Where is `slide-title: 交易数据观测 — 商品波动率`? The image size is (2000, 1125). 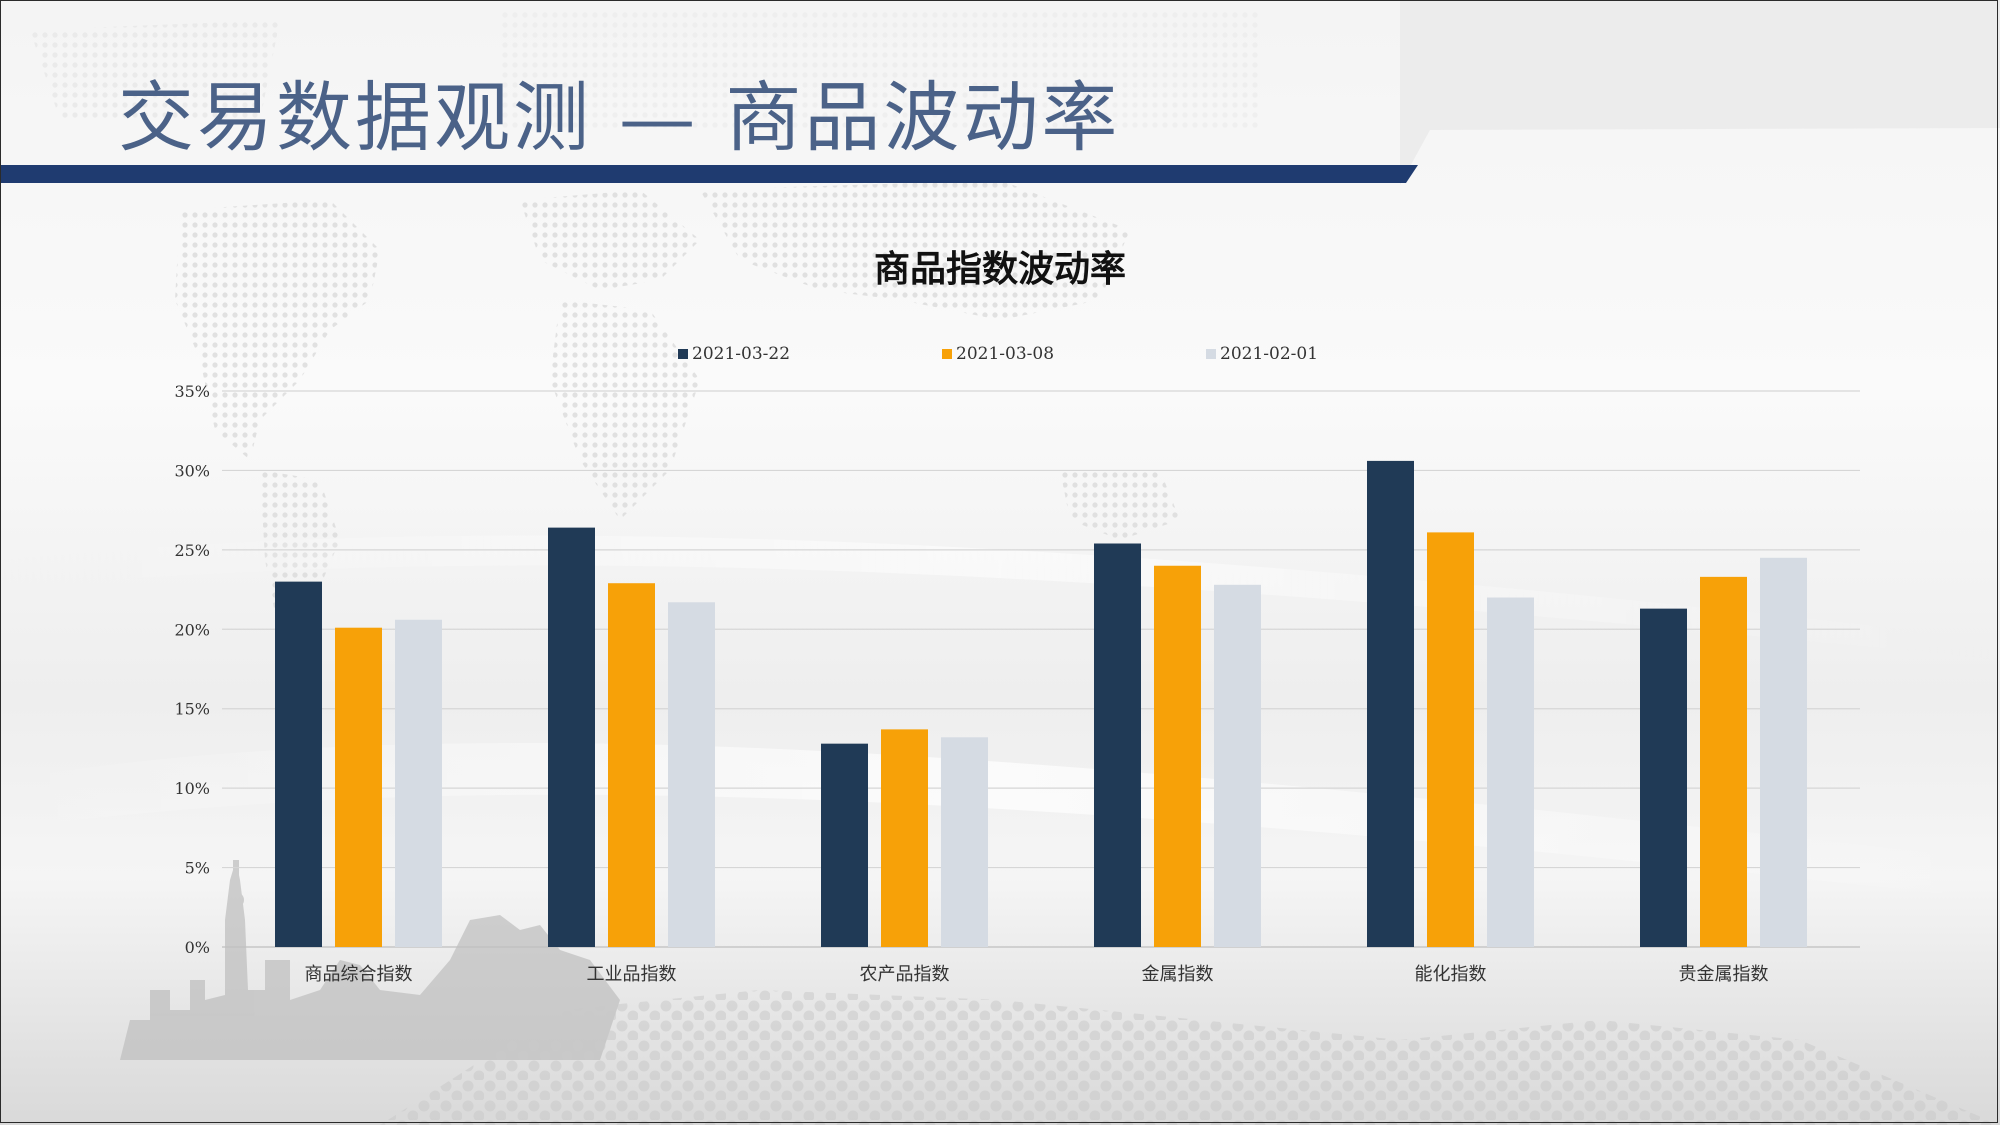 slide-title: 交易数据观测 — 商品波动率 is located at coordinates (619, 117).